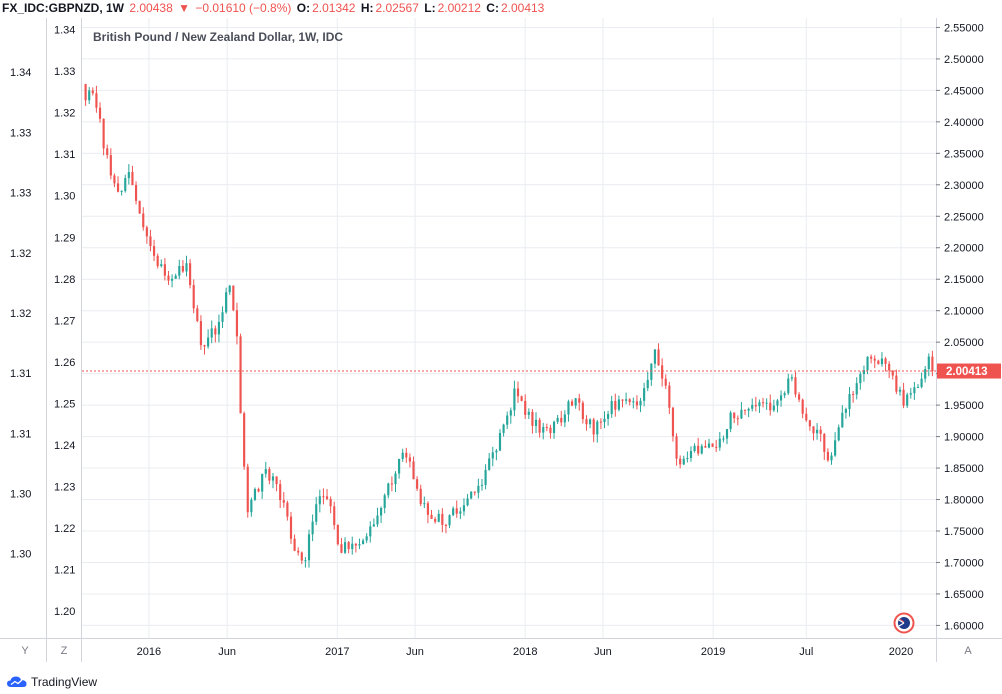  I want to click on inner-tick-label: 1.26, so click(64, 363).